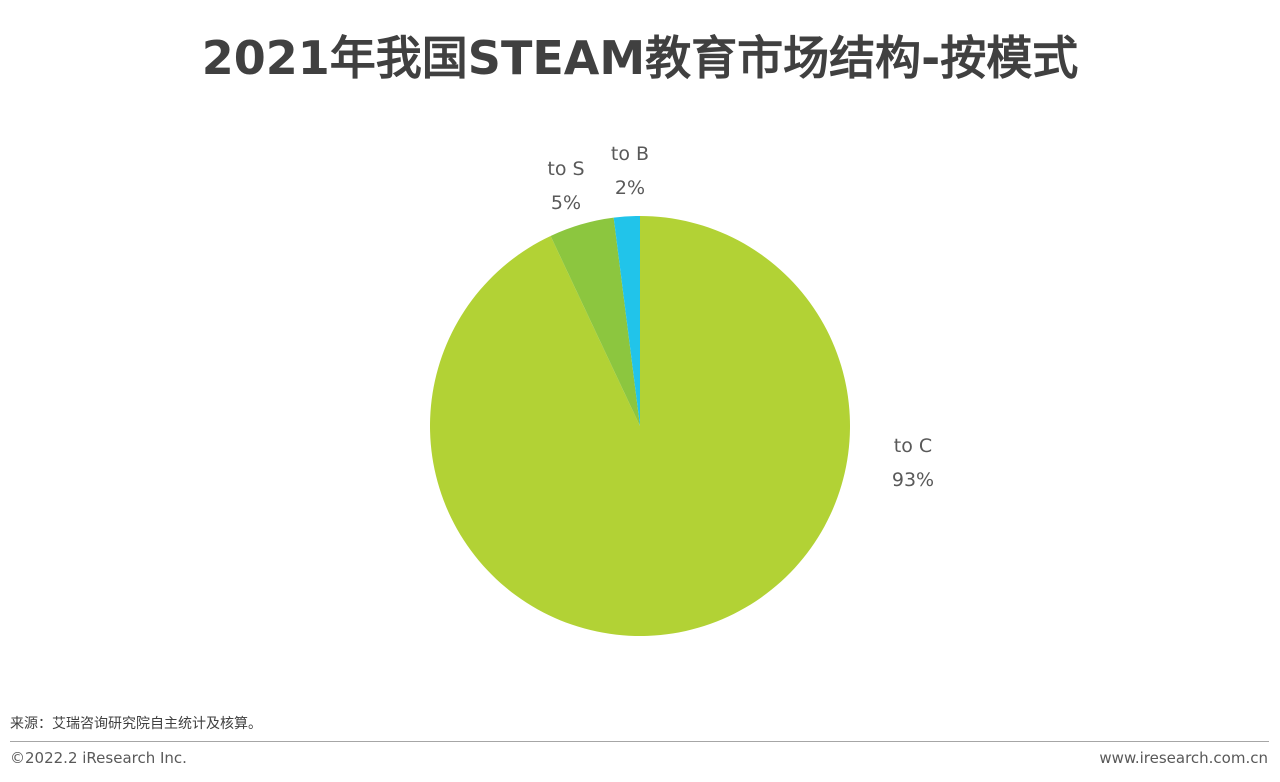 This screenshot has height=782, width=1280. I want to click on page-title: 2021年我国STEAM教育市场结构-按模式, so click(640, 58).